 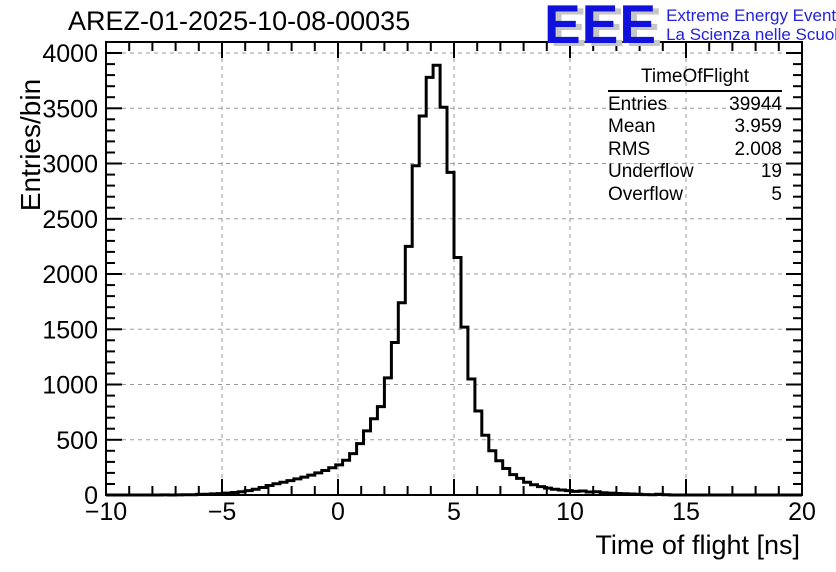 What do you see at coordinates (751, 15) in the screenshot?
I see `eee-logo-line1: Extreme Energy Events` at bounding box center [751, 15].